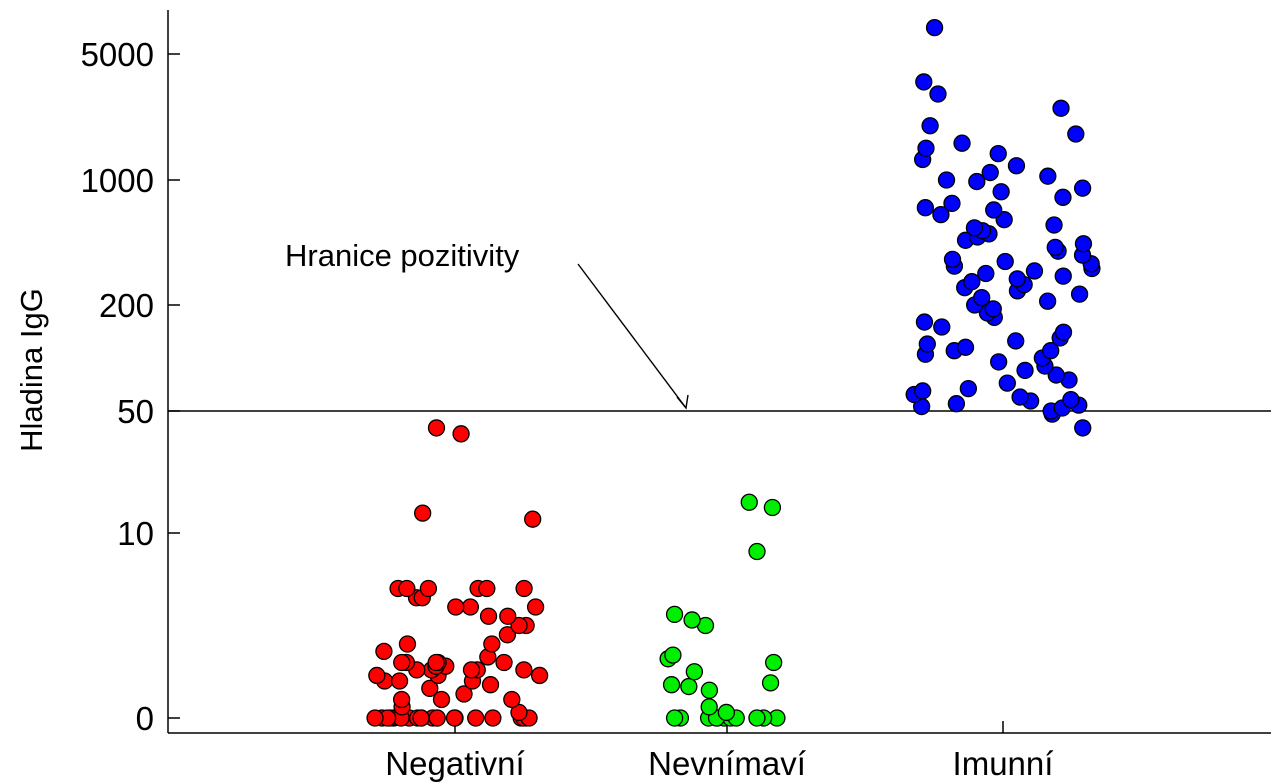  I want to click on category-label: Nevnímaví, so click(727, 763).